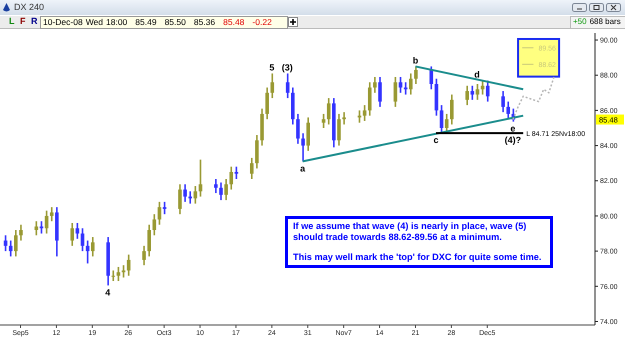  Describe the element at coordinates (29, 7) in the screenshot. I see `chart-title: DX 240` at that location.